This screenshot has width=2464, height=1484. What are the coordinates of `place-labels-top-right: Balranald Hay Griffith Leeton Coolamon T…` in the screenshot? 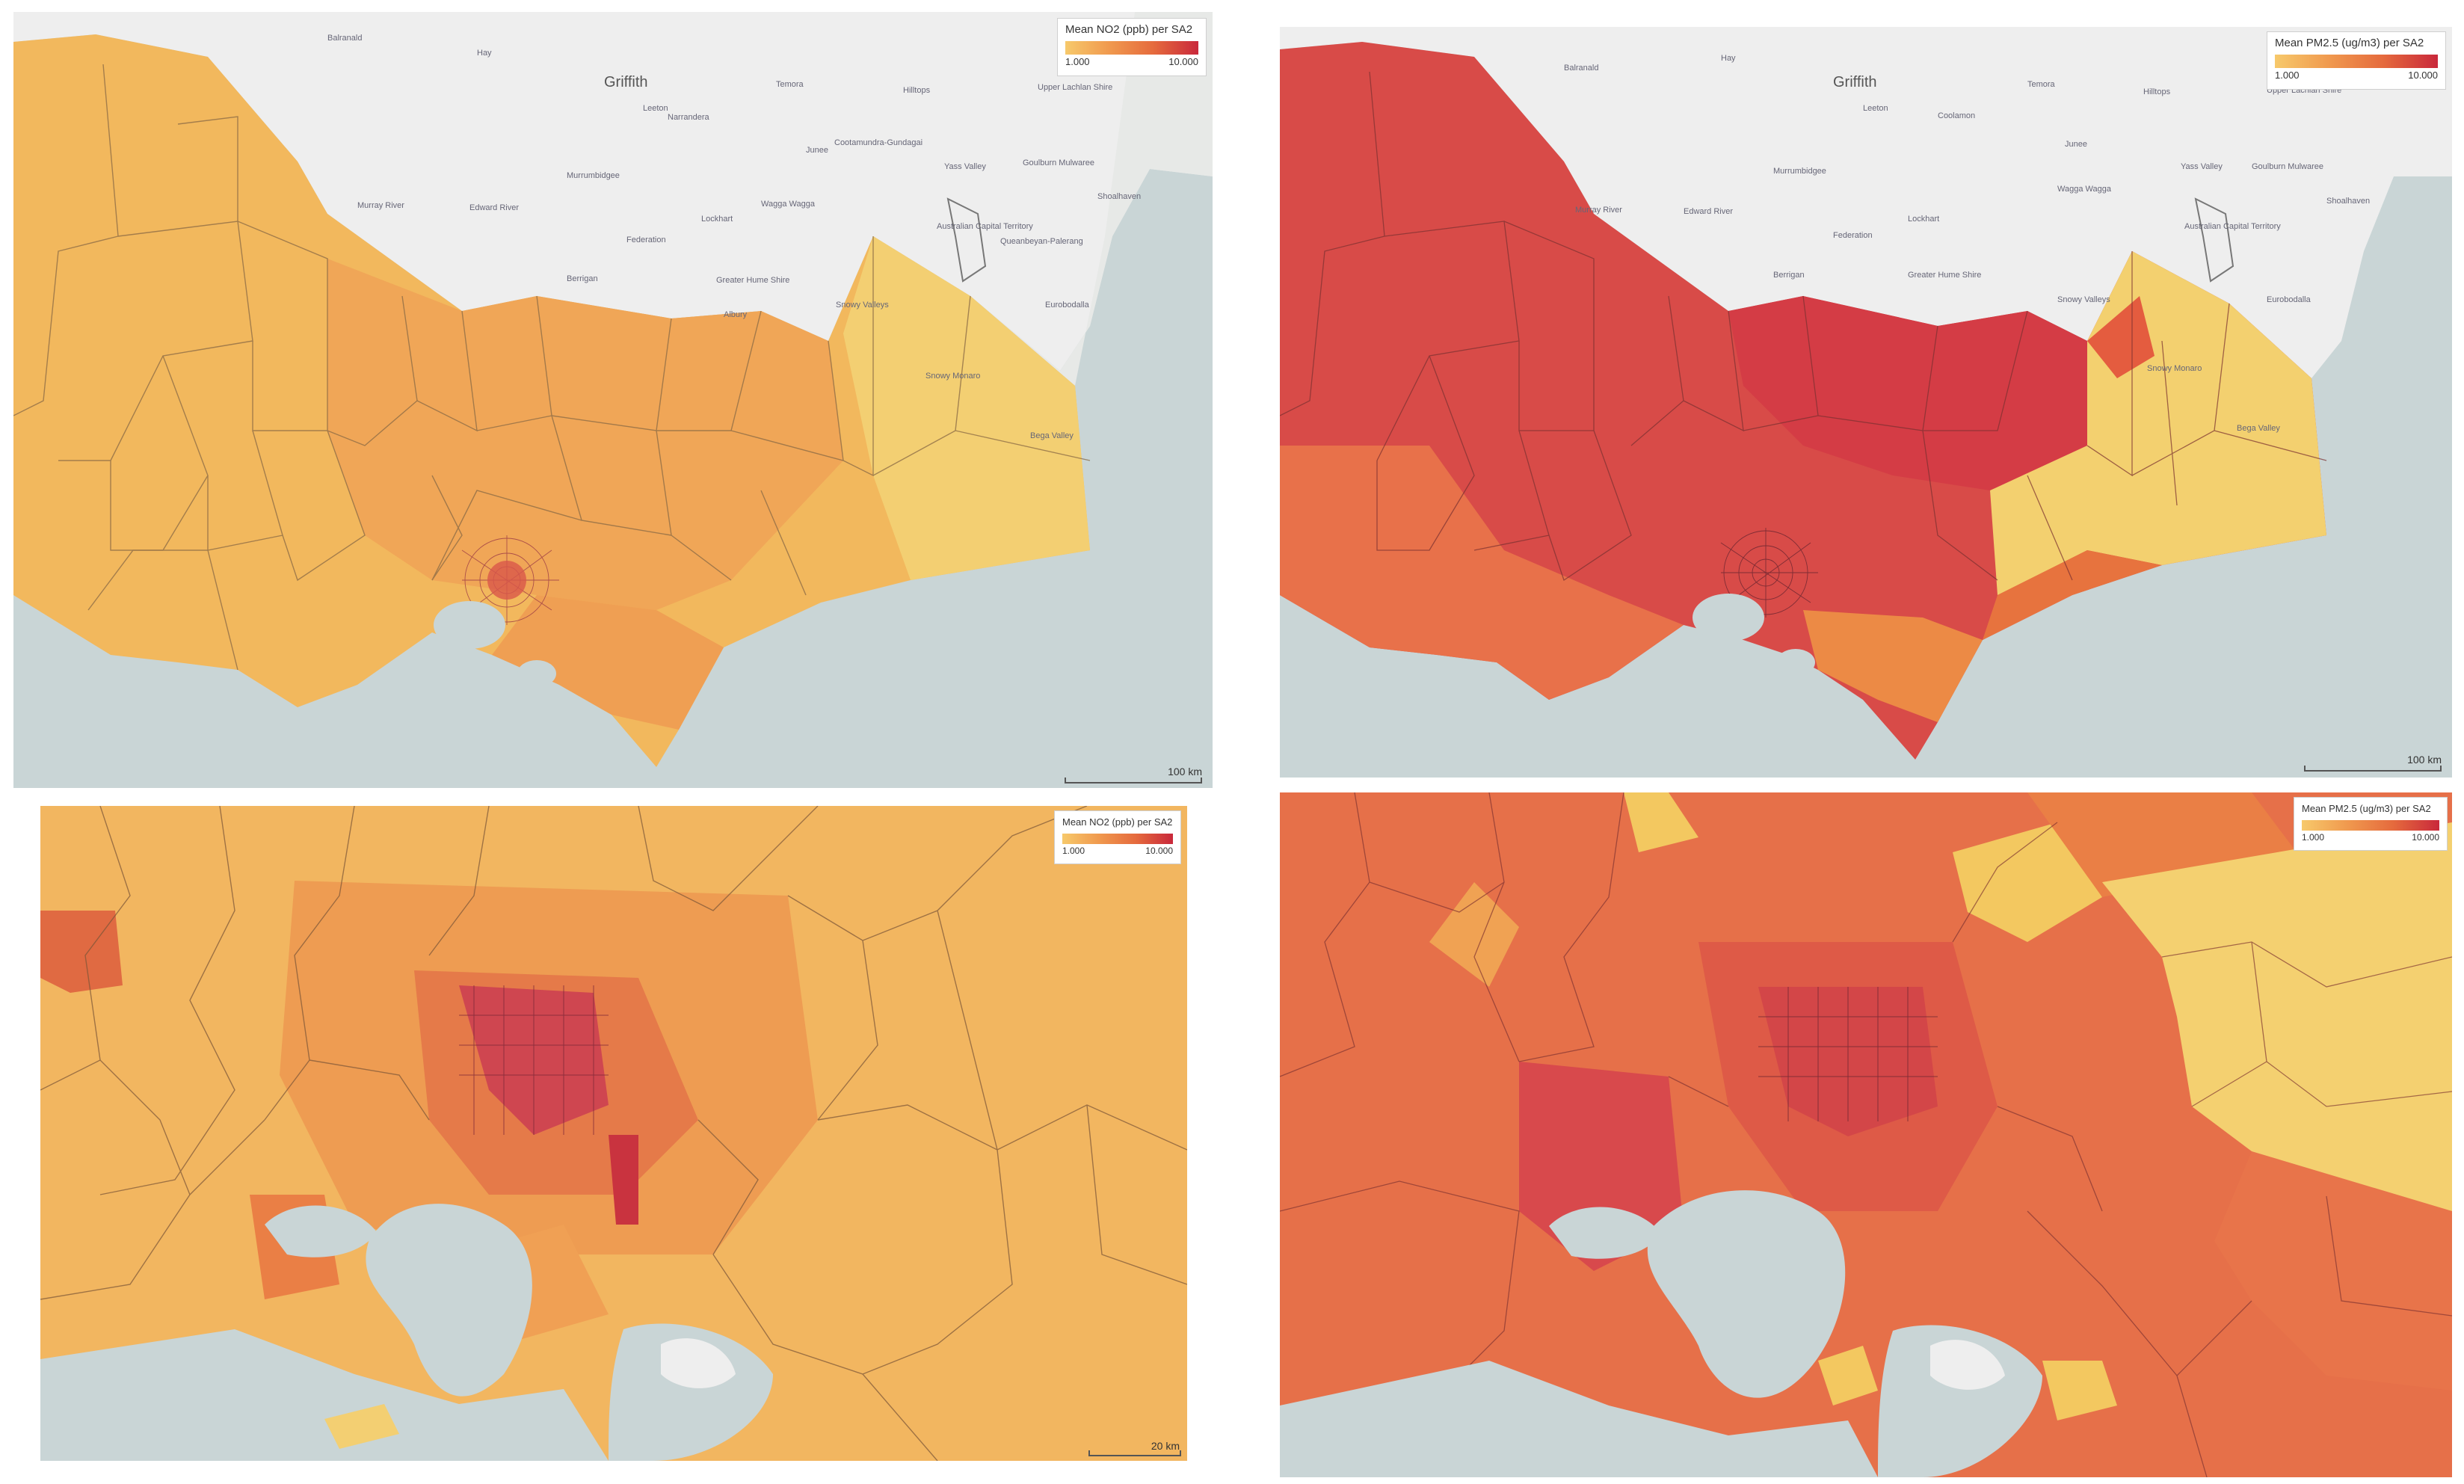 It's located at (1967, 243).